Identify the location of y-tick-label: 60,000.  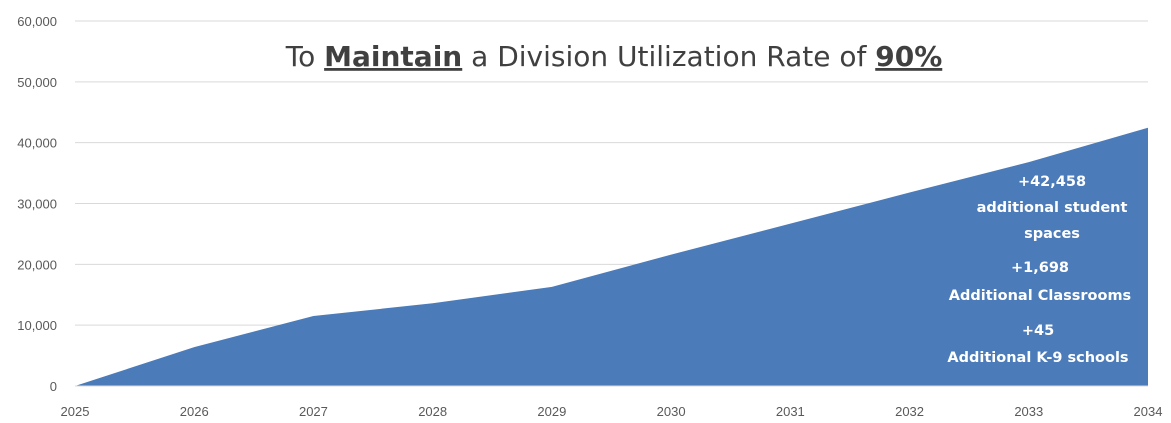
(37, 21).